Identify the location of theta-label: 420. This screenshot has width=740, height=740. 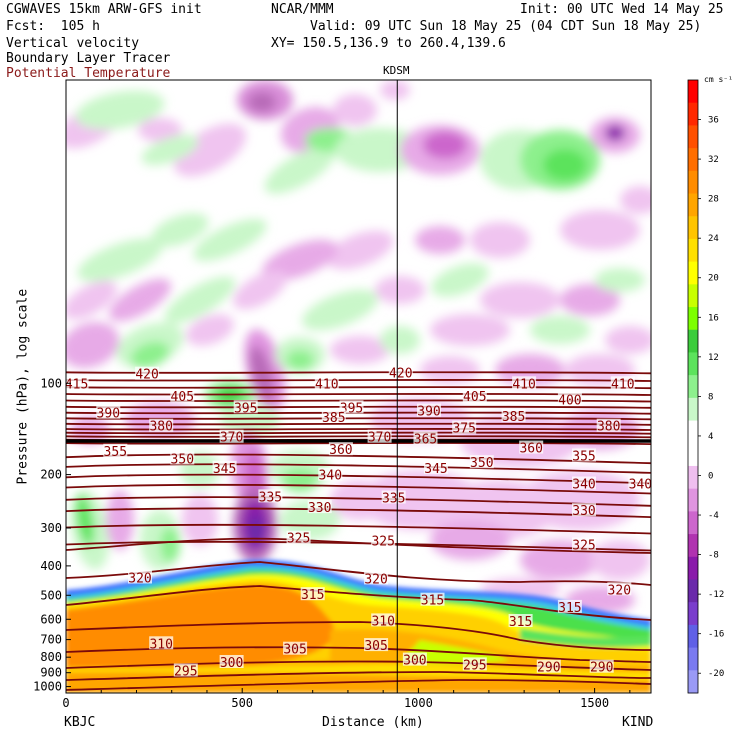
(146, 375).